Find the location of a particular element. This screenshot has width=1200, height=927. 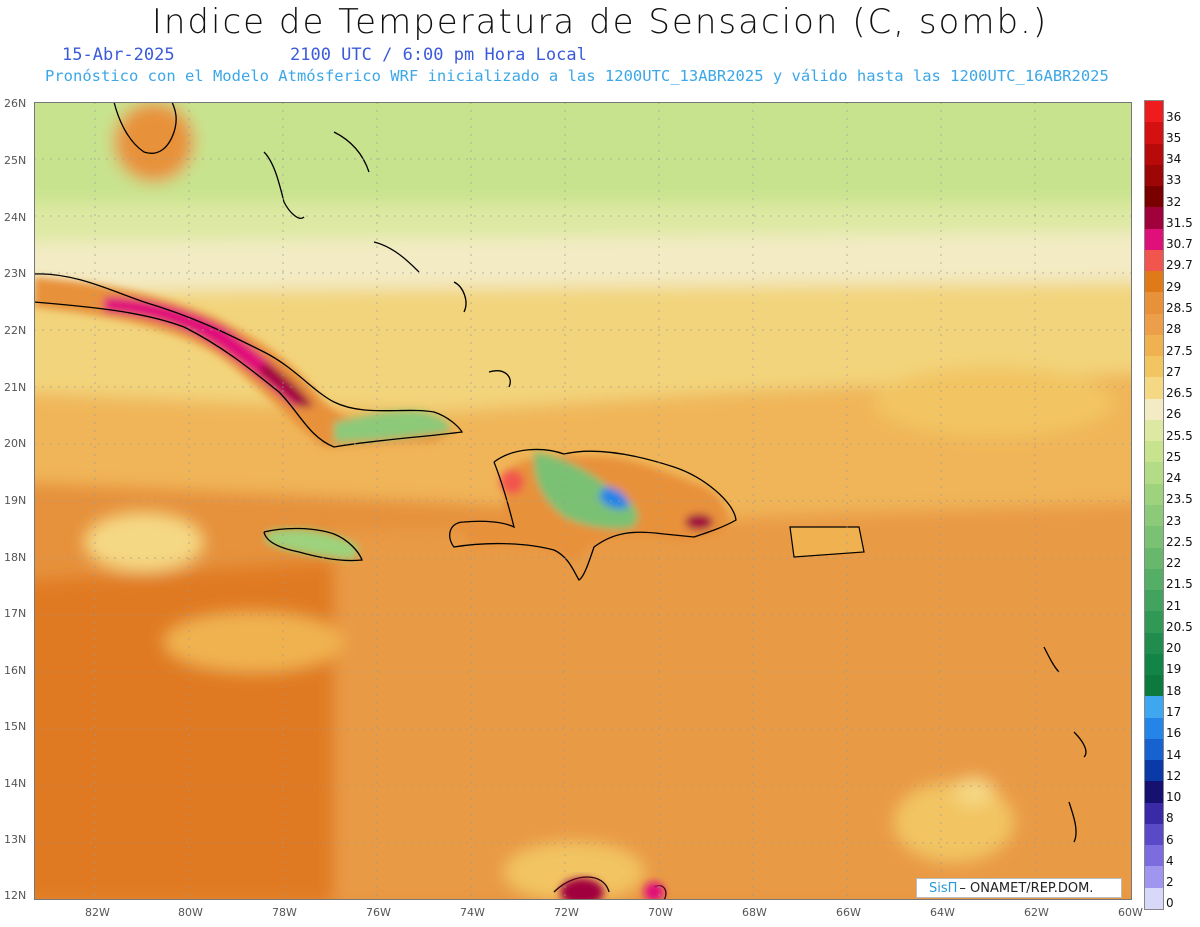

colorbar-label: 21.5 is located at coordinates (1179, 584).